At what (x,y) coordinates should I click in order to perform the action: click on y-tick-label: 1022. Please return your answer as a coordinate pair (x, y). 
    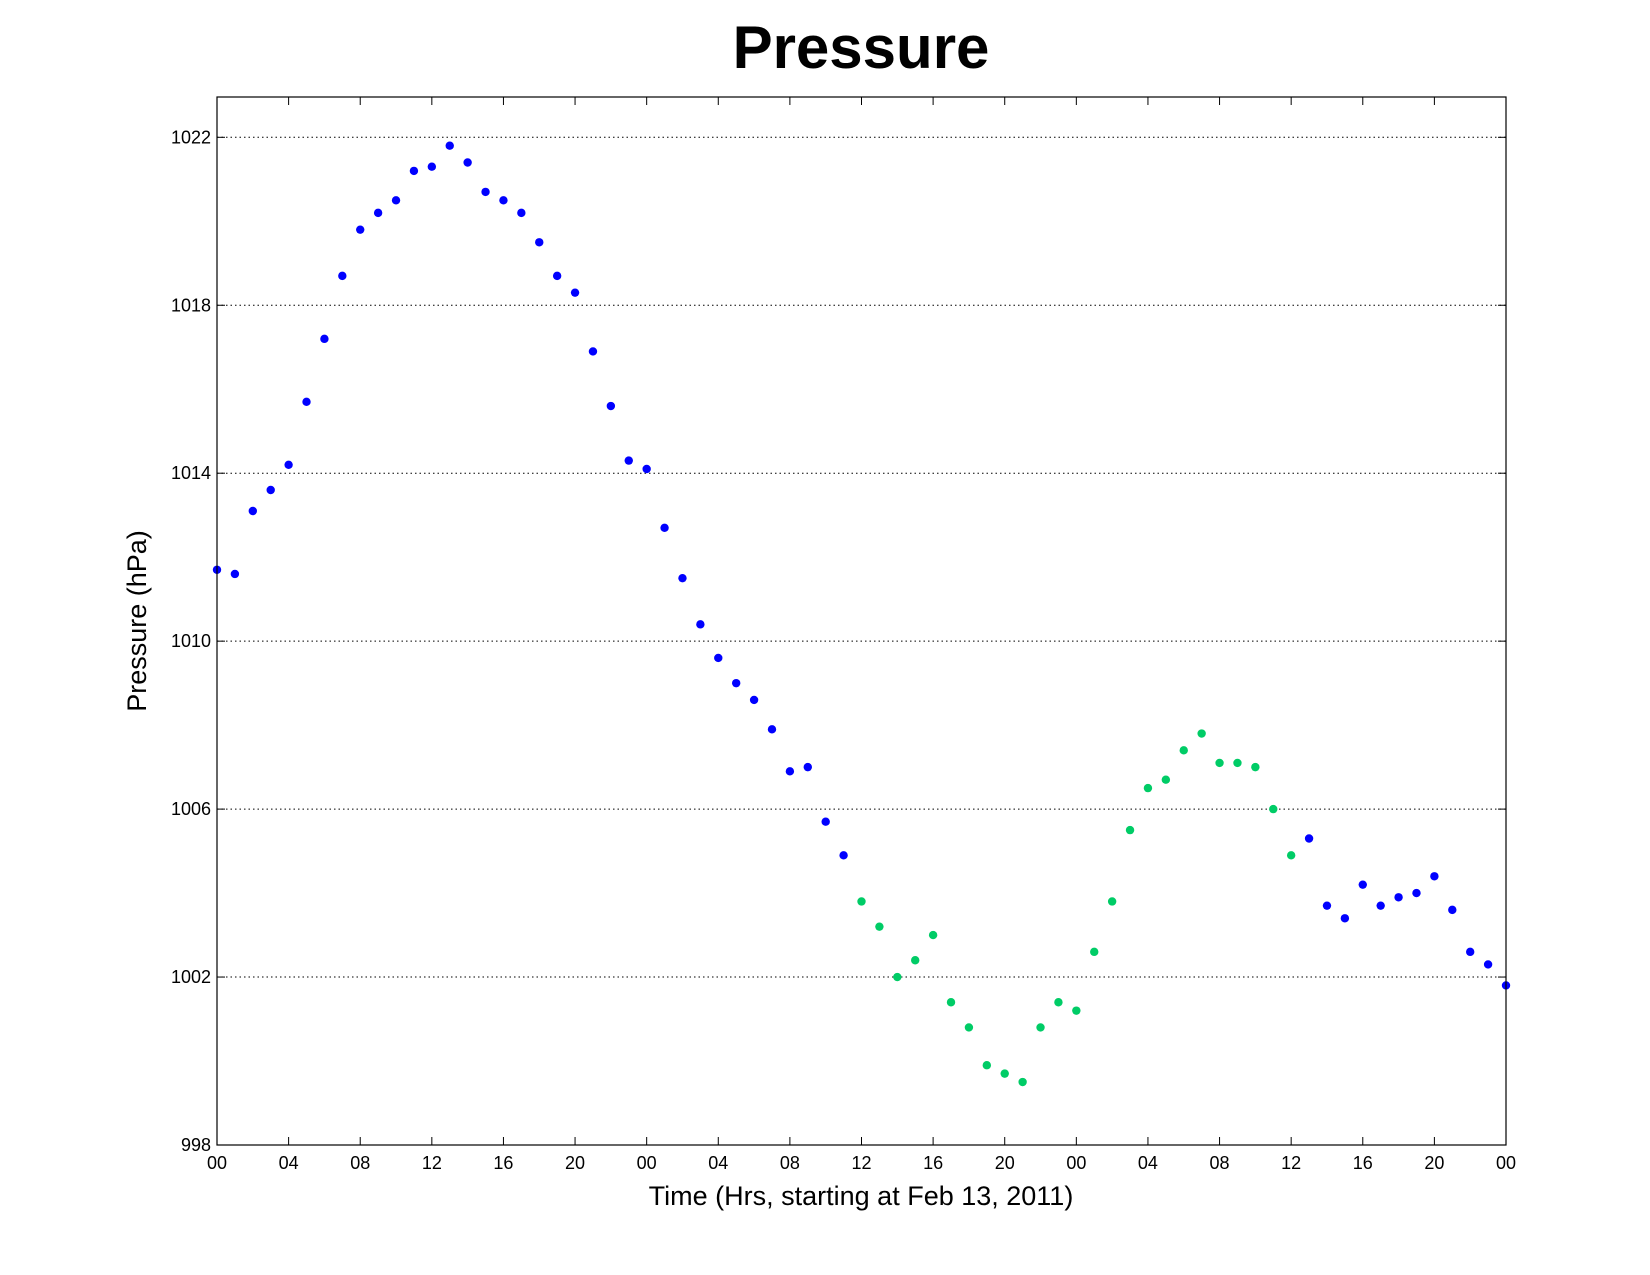
    Looking at the image, I should click on (191, 137).